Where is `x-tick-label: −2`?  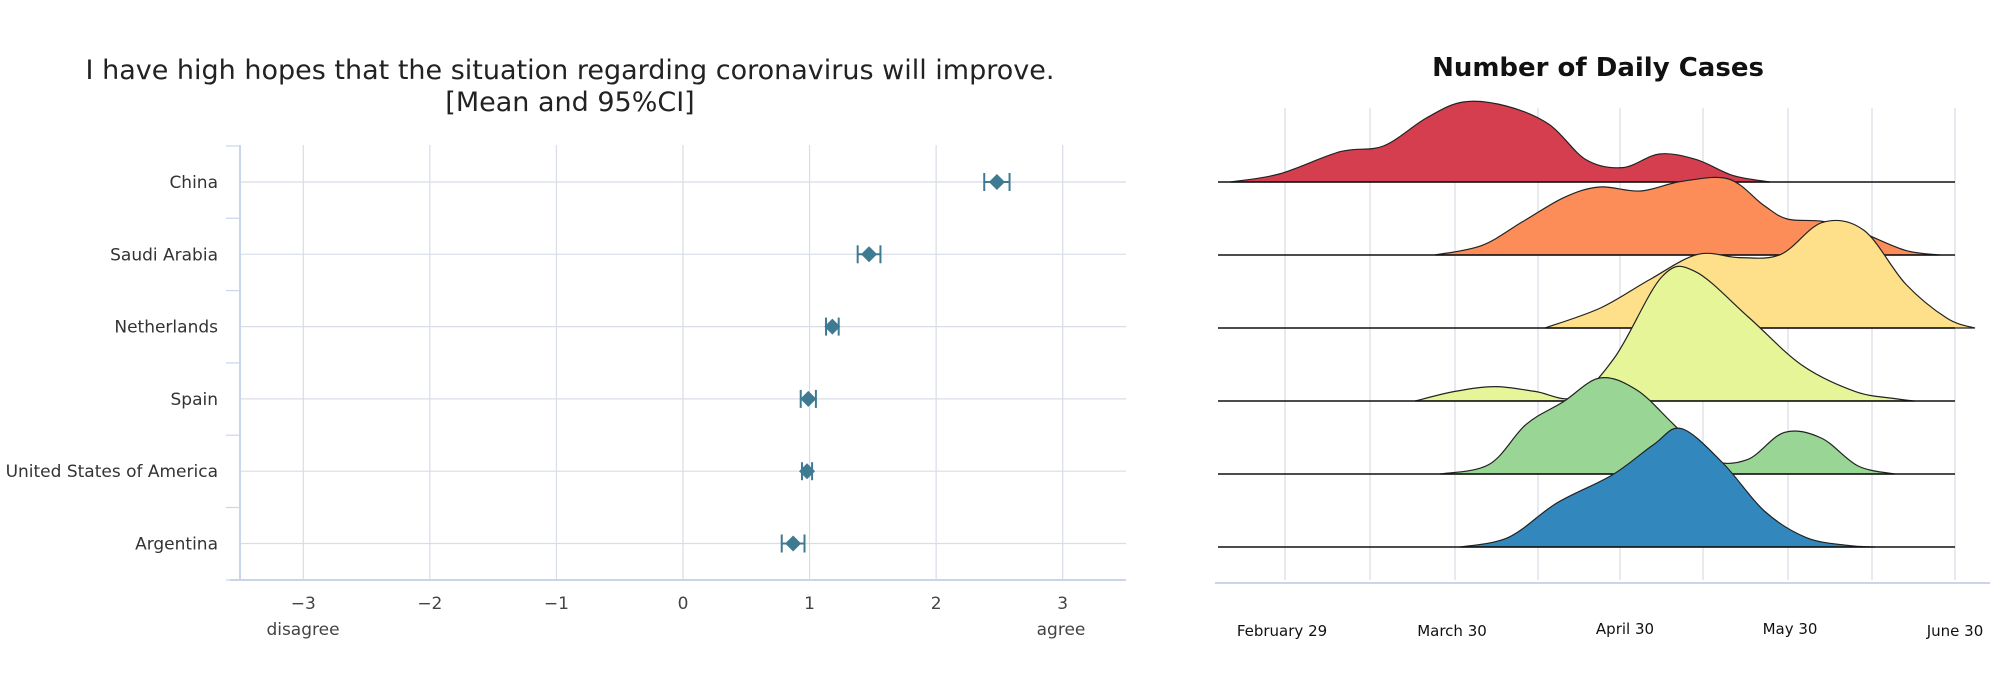 x-tick-label: −2 is located at coordinates (429, 604).